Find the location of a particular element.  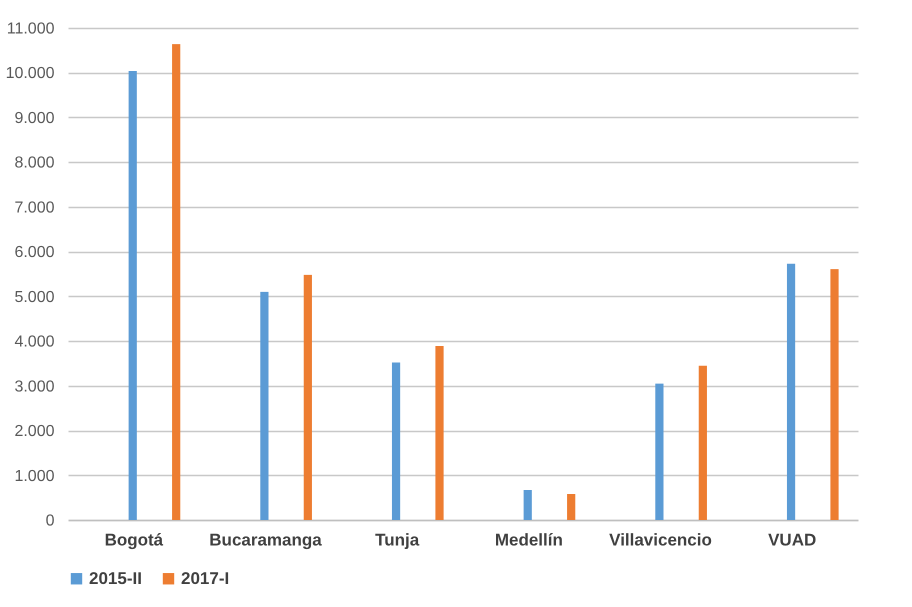

x-tick-label: Medellín is located at coordinates (528, 540).